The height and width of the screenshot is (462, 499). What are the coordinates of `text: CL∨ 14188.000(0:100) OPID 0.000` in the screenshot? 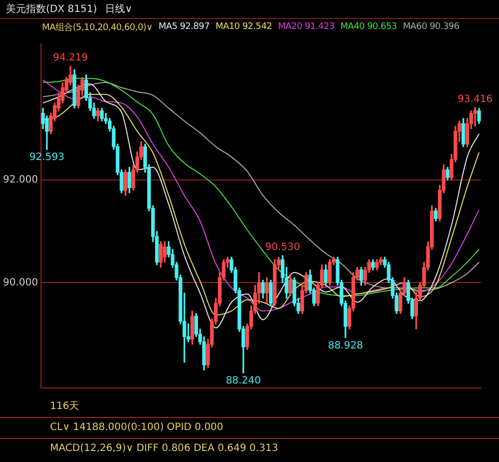 It's located at (249, 427).